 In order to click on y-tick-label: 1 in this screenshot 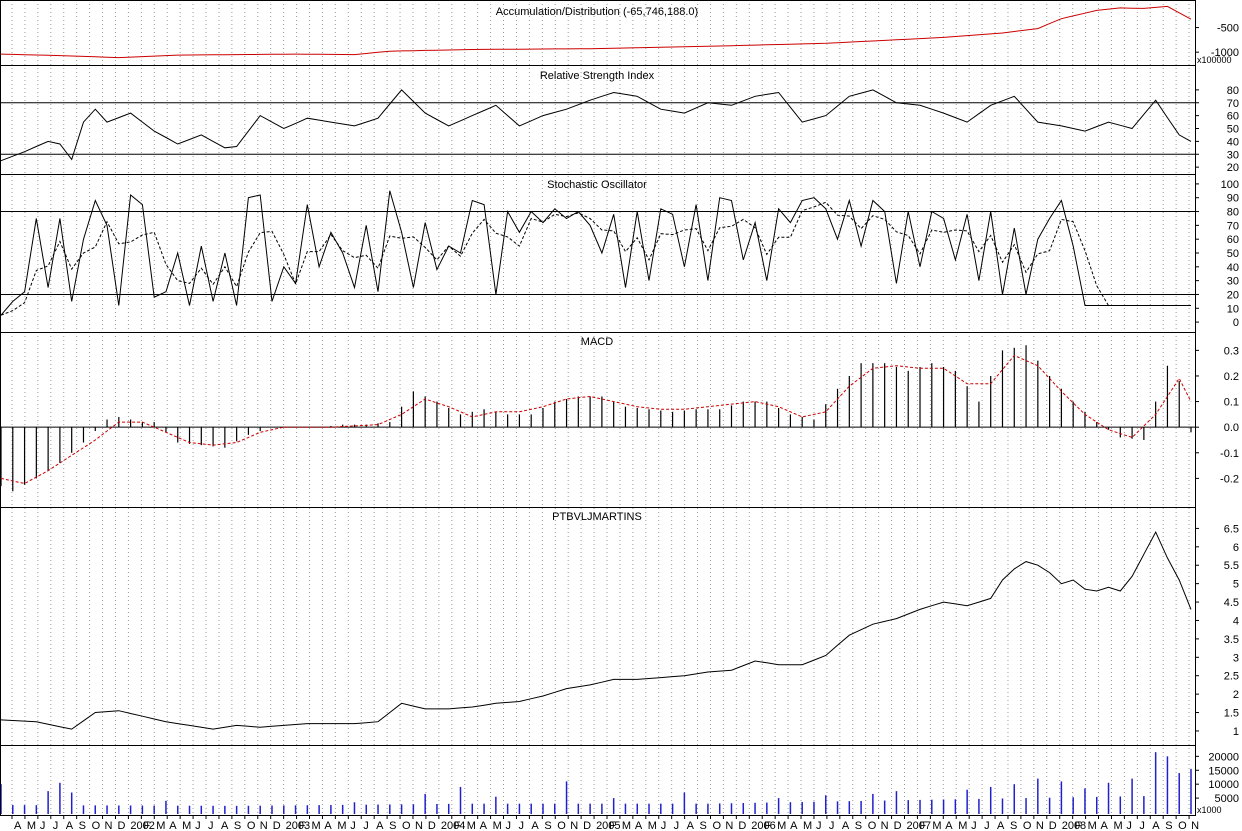, I will do `click(1236, 732)`.